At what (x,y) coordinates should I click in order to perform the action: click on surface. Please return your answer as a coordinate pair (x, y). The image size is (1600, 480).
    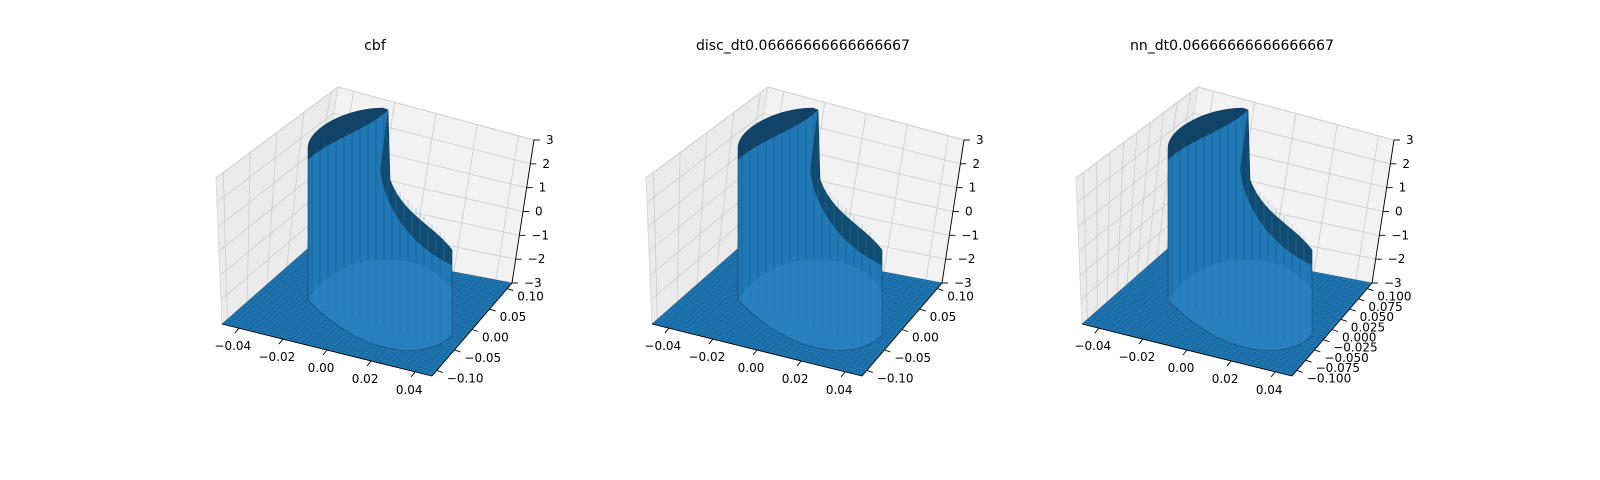
    Looking at the image, I should click on (797, 242).